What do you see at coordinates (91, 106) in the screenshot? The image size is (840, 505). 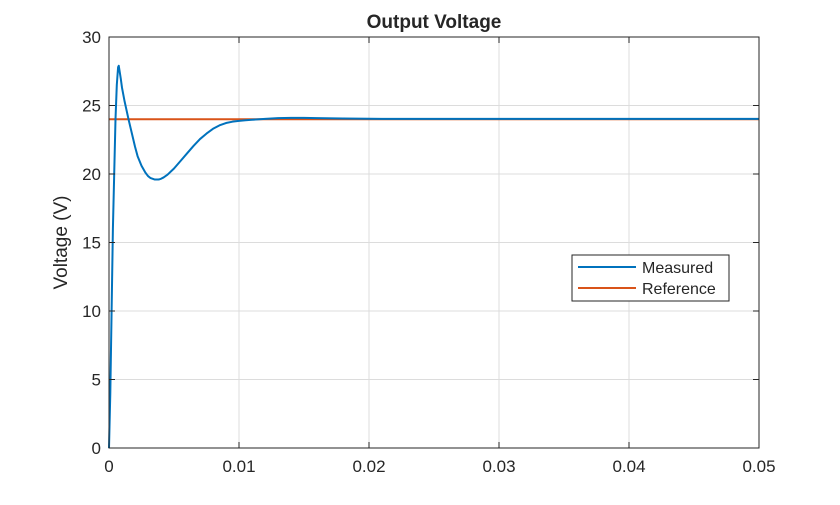 I see `y-tick-label: 25` at bounding box center [91, 106].